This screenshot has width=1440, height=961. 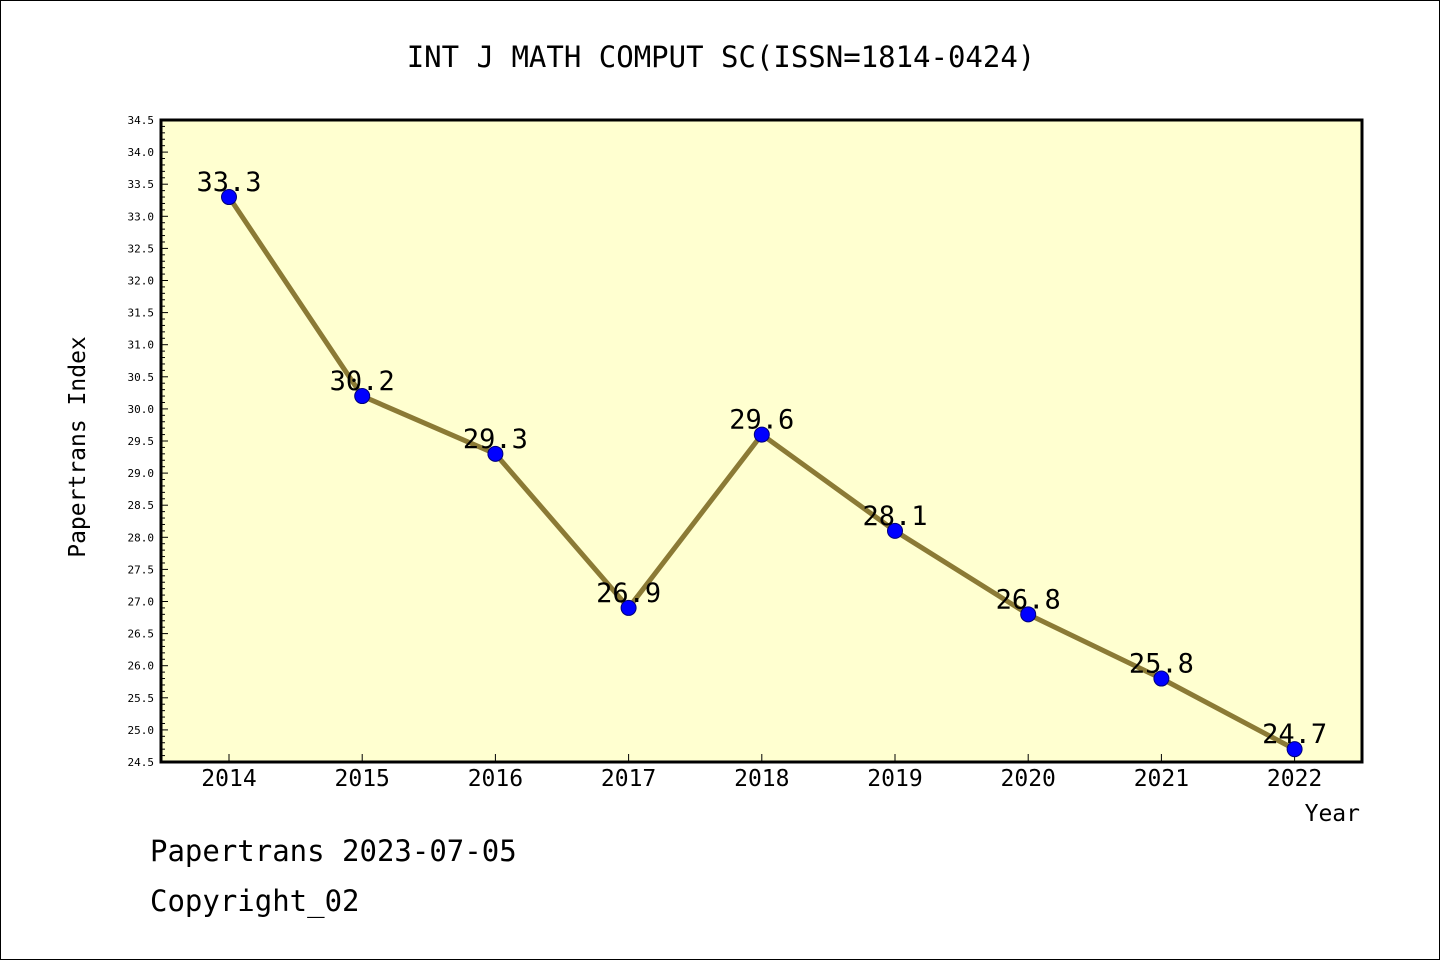 I want to click on data-label: 29.3, so click(x=495, y=439).